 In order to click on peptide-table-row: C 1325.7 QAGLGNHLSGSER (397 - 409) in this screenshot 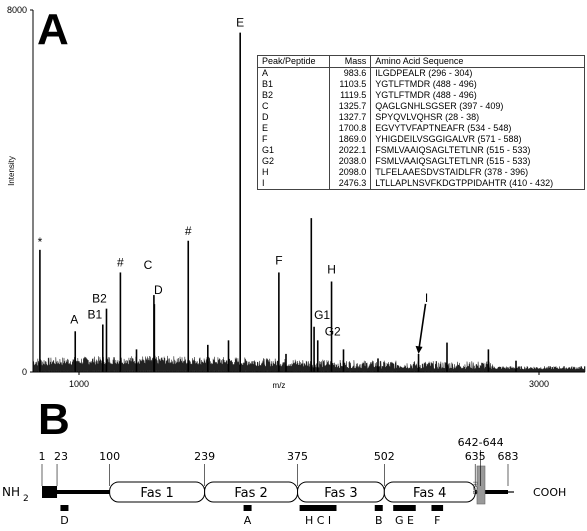, I will do `click(421, 106)`.